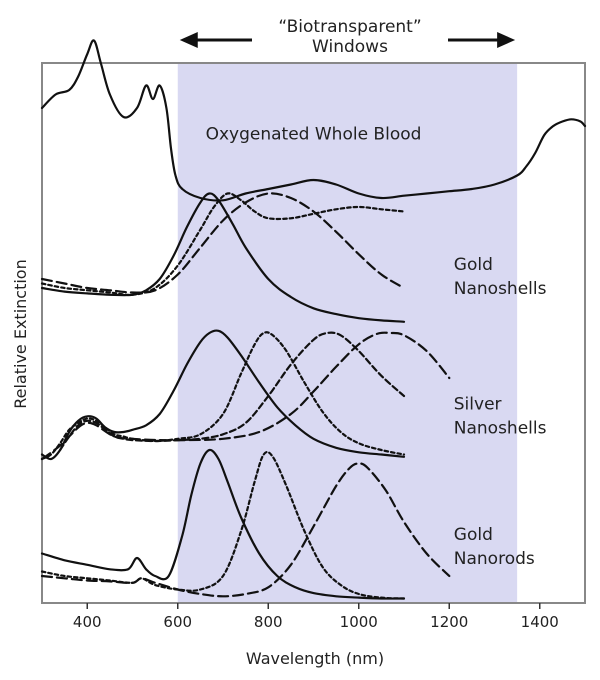 This screenshot has height=680, width=600. Describe the element at coordinates (349, 27) in the screenshot. I see `band-label-line-1: “Biotransparent”` at that location.